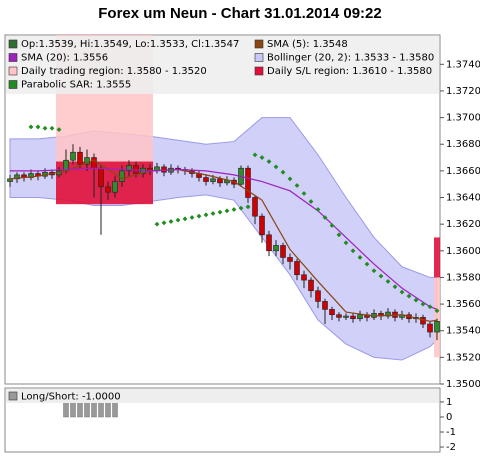 This screenshot has height=461, width=480. I want to click on y-tick-label: 1.3540, so click(463, 331).